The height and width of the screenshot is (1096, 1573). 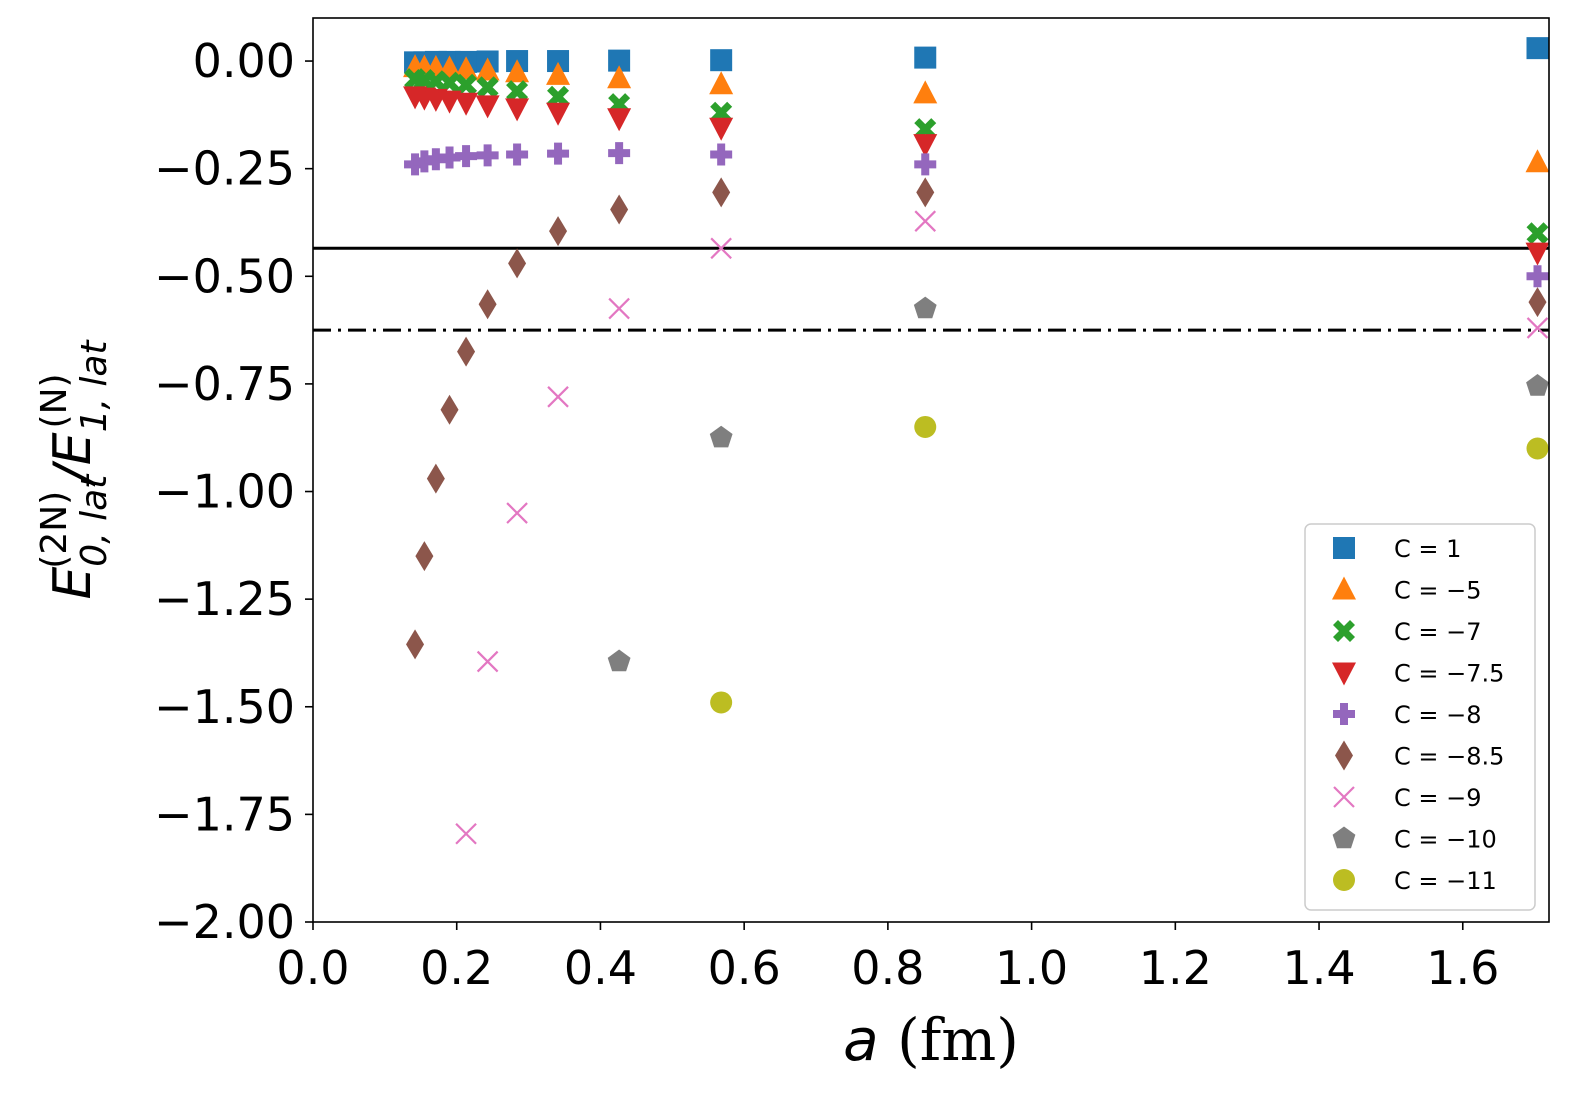 What do you see at coordinates (224, 276) in the screenshot?
I see `y-tick-label: −0.50` at bounding box center [224, 276].